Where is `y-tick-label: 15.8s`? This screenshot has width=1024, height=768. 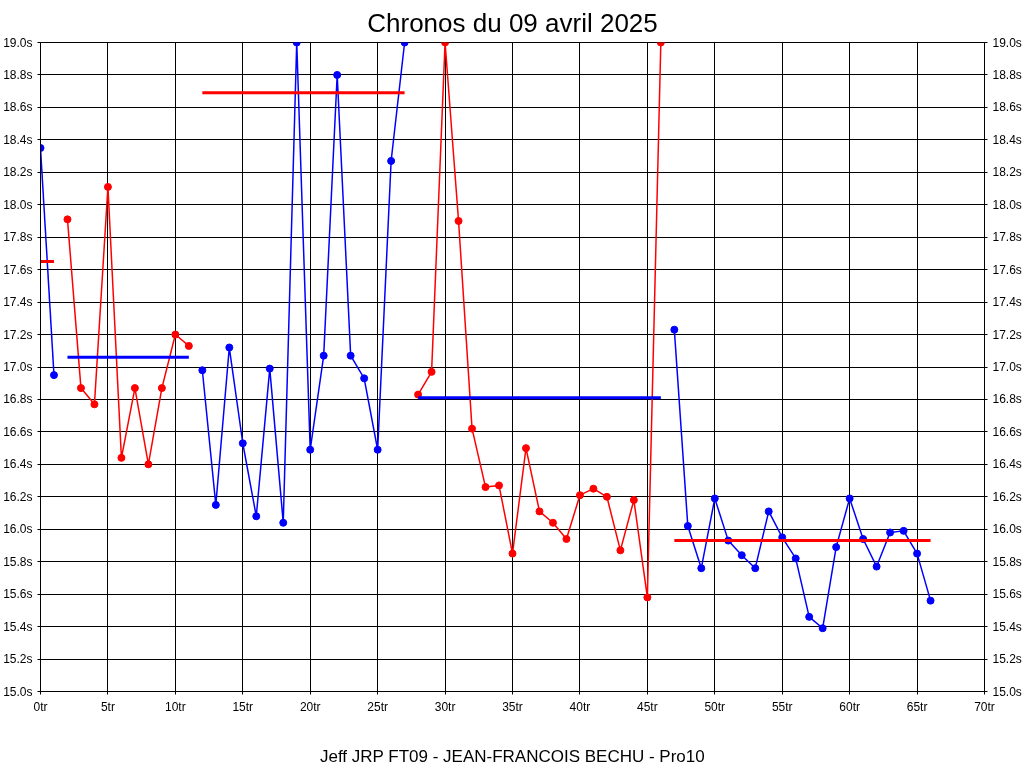 y-tick-label: 15.8s is located at coordinates (18, 561).